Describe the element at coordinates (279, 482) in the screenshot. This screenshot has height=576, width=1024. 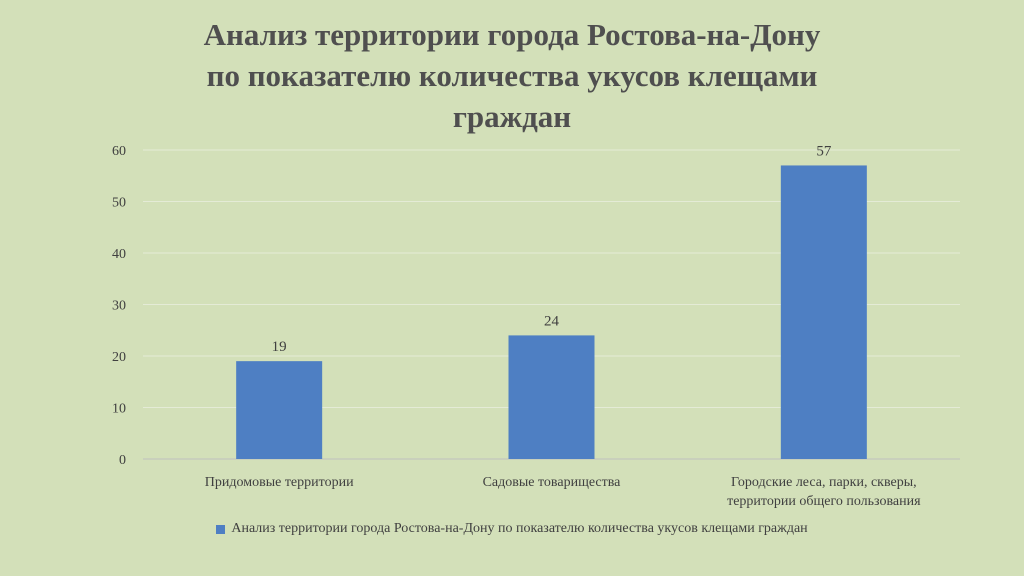
I see `category-label: Придомовые территории` at that location.